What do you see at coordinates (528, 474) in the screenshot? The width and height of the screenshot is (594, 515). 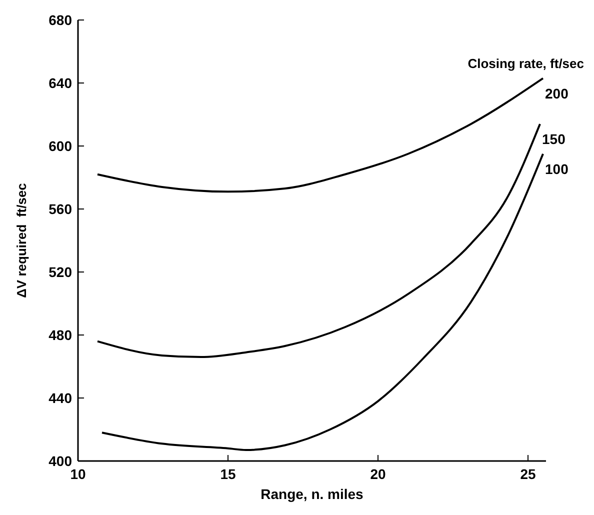 I see `x-tick-label: 25` at bounding box center [528, 474].